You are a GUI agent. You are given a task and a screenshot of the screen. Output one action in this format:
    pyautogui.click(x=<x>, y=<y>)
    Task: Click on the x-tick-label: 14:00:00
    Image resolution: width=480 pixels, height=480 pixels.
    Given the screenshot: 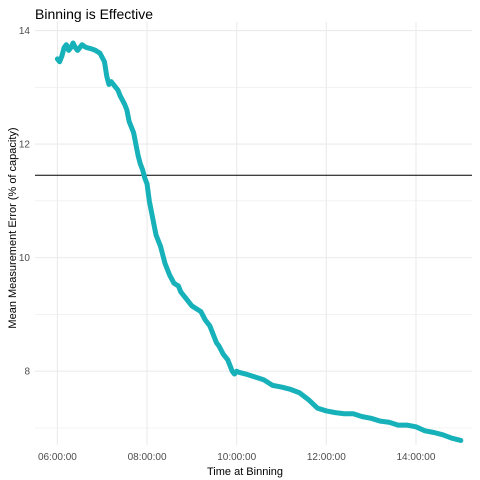 What is the action you would take?
    pyautogui.click(x=416, y=457)
    